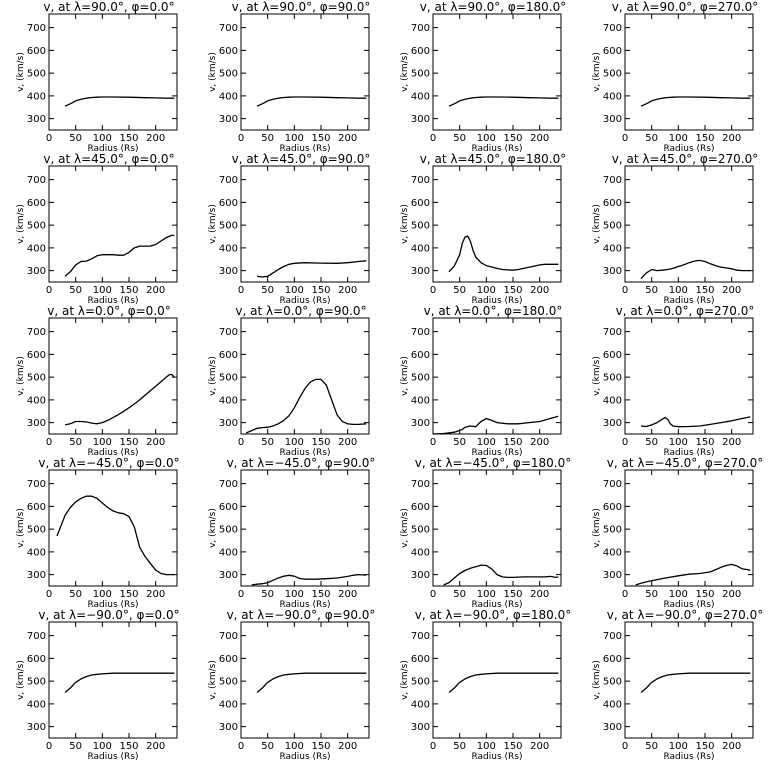 The width and height of the screenshot is (768, 768). Describe the element at coordinates (301, 159) in the screenshot. I see `panel-title: v, at λ=45.0°, φ=90.0°` at that location.